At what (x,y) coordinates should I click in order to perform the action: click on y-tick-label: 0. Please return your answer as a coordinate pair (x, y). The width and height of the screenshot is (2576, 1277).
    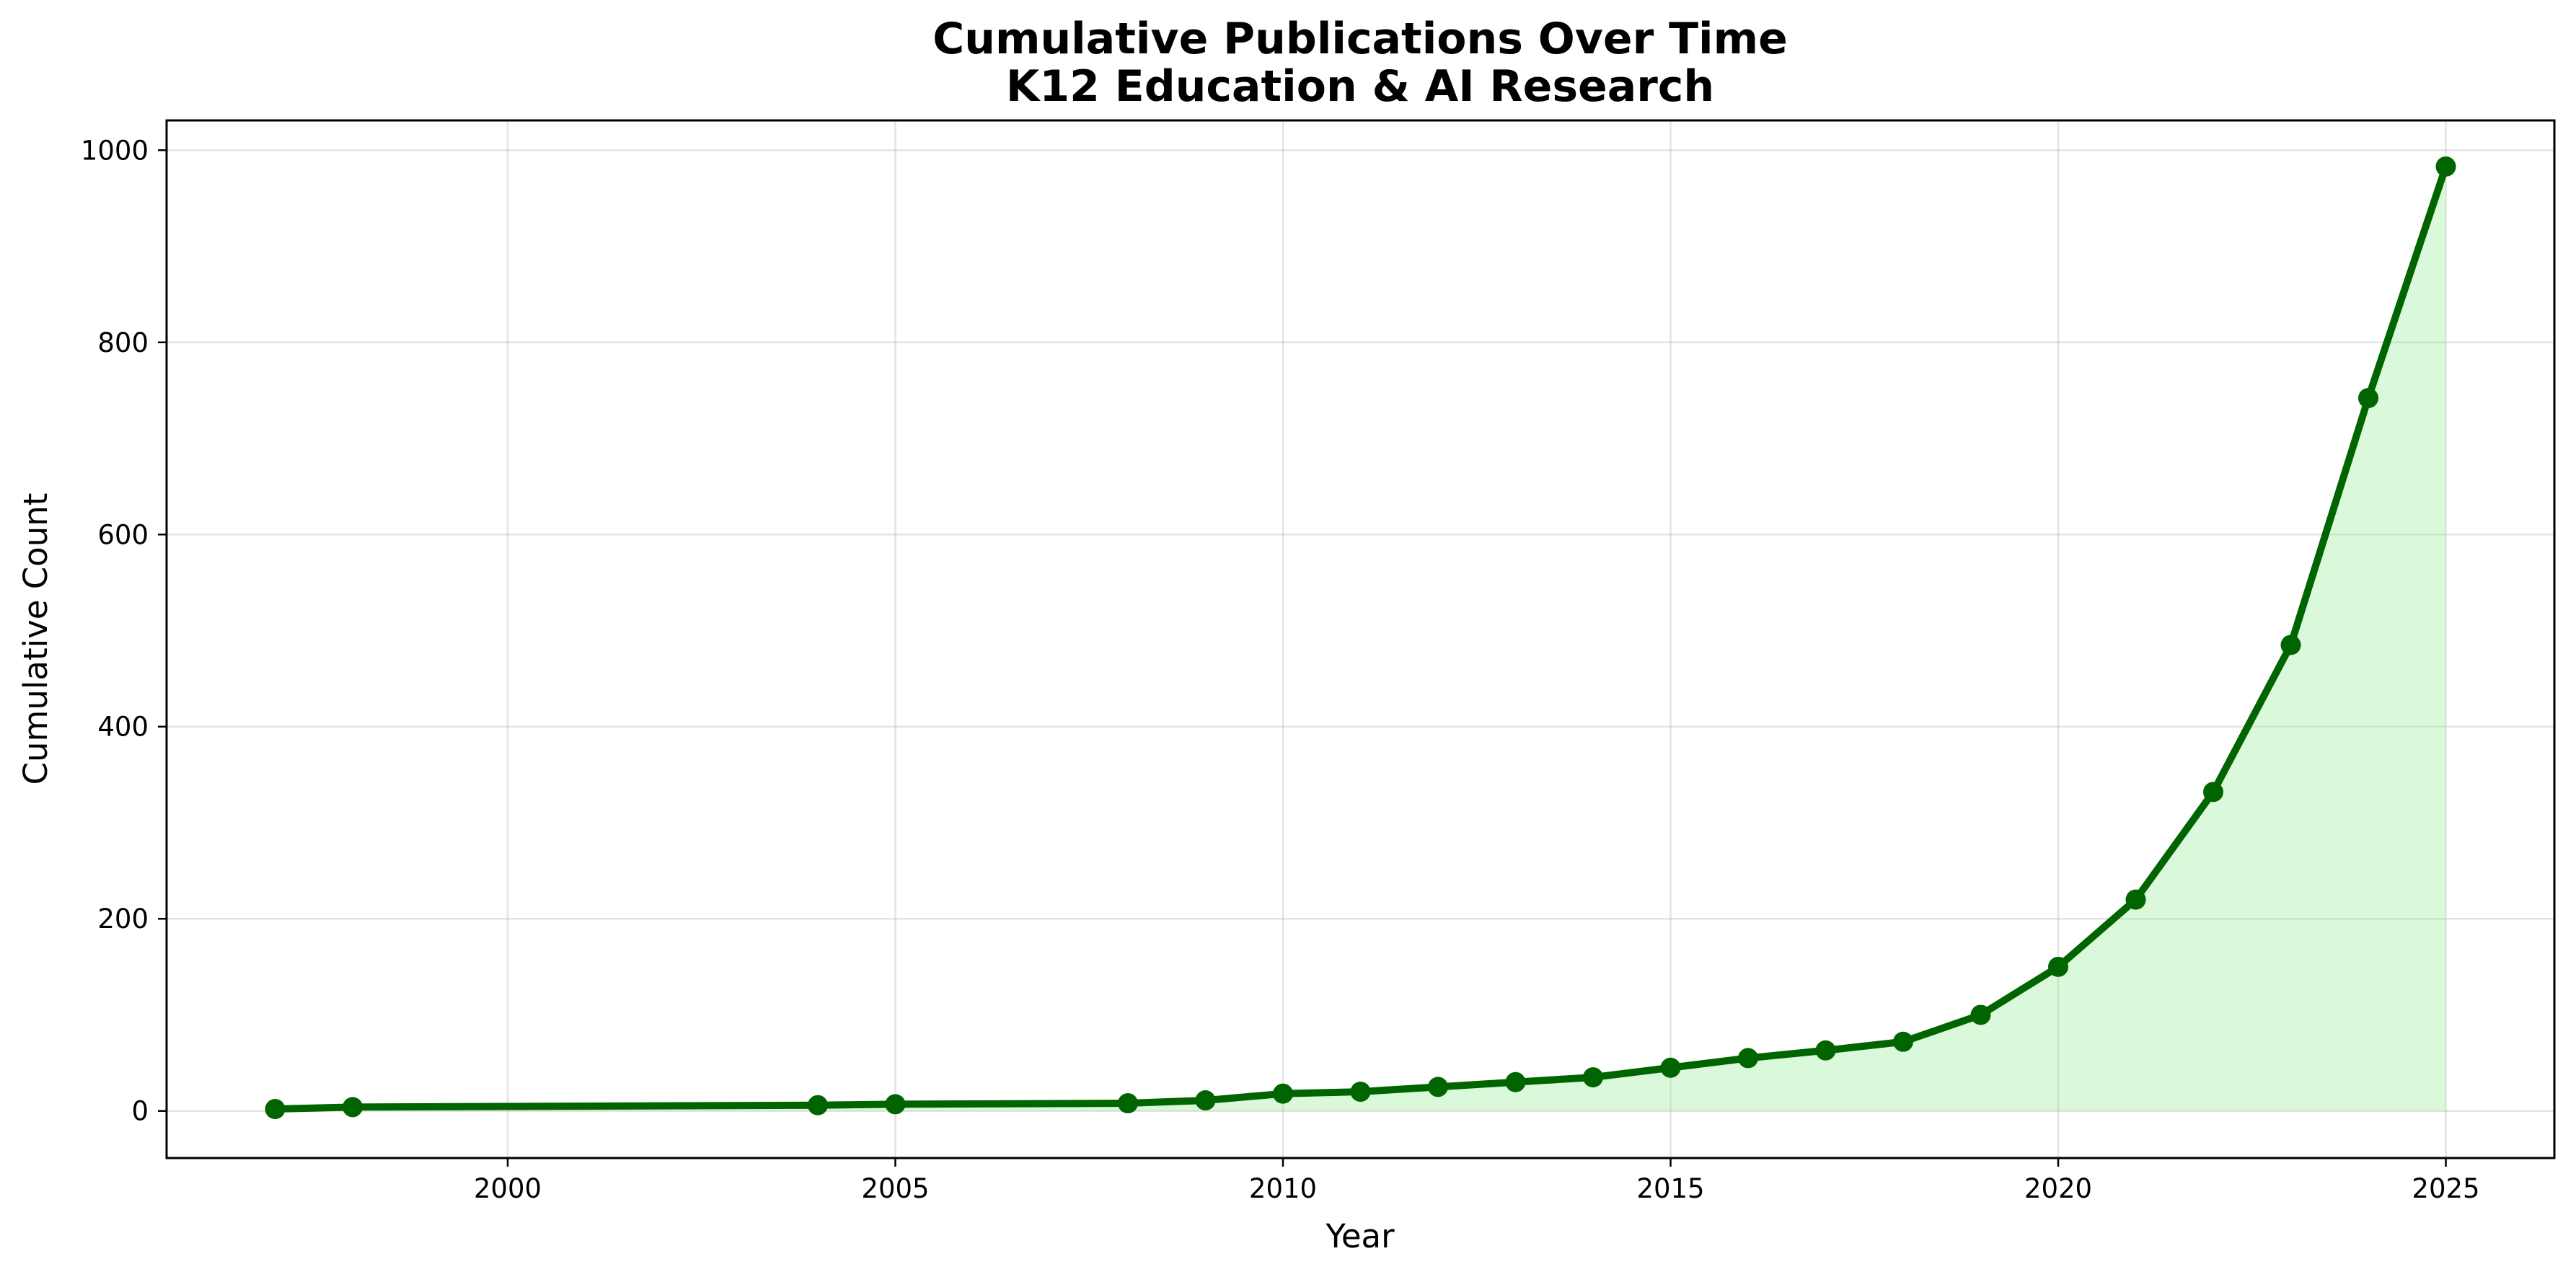
    Looking at the image, I should click on (140, 1111).